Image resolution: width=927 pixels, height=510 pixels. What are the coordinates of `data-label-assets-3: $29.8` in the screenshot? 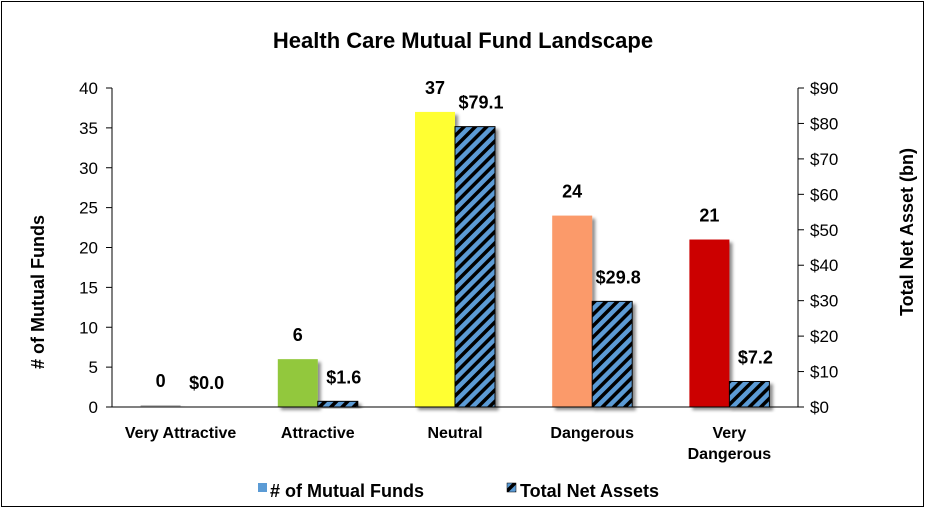 It's located at (618, 277).